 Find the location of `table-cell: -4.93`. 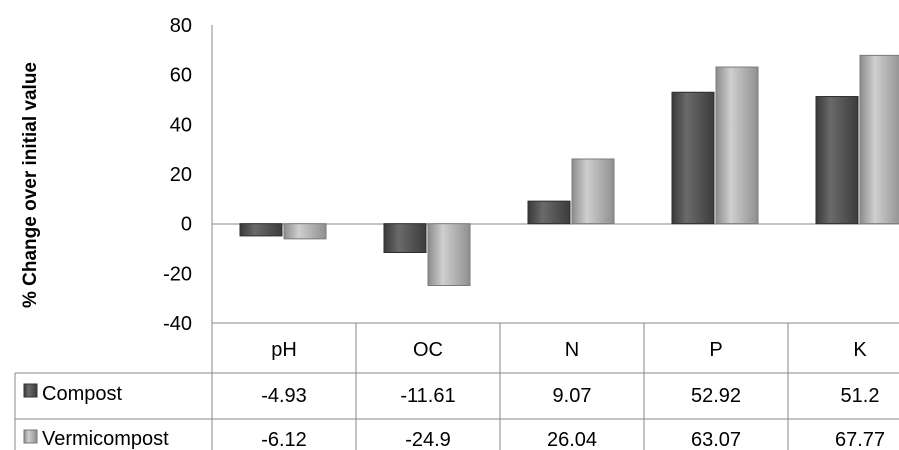

table-cell: -4.93 is located at coordinates (284, 396).